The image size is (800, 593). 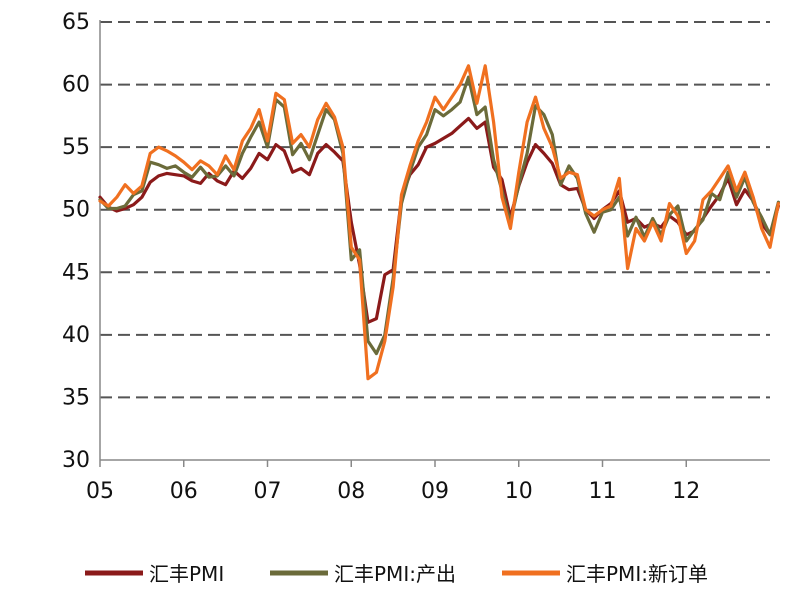 What do you see at coordinates (76, 397) in the screenshot?
I see `y-tick-label: 35` at bounding box center [76, 397].